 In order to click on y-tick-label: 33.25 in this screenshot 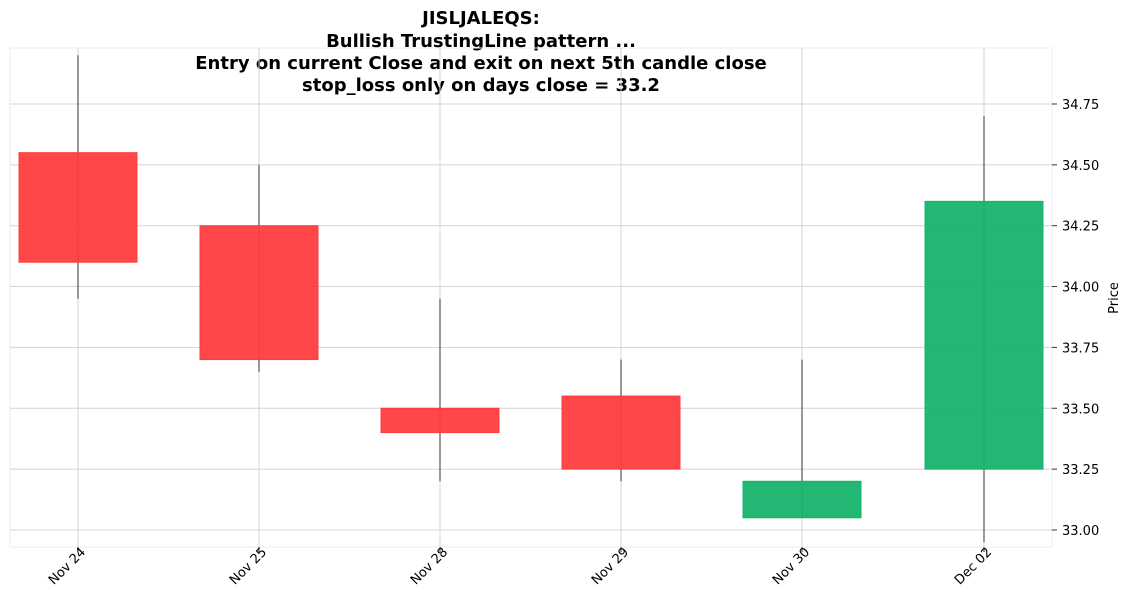, I will do `click(1080, 470)`.